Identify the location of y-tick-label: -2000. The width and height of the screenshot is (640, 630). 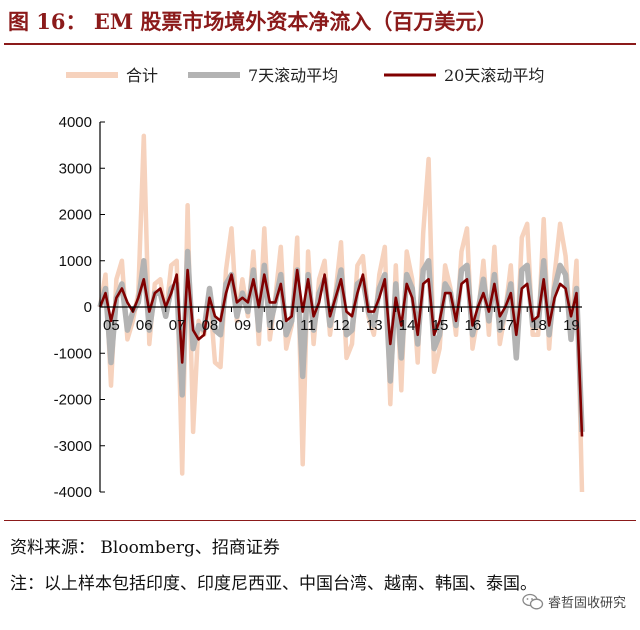
(73, 400).